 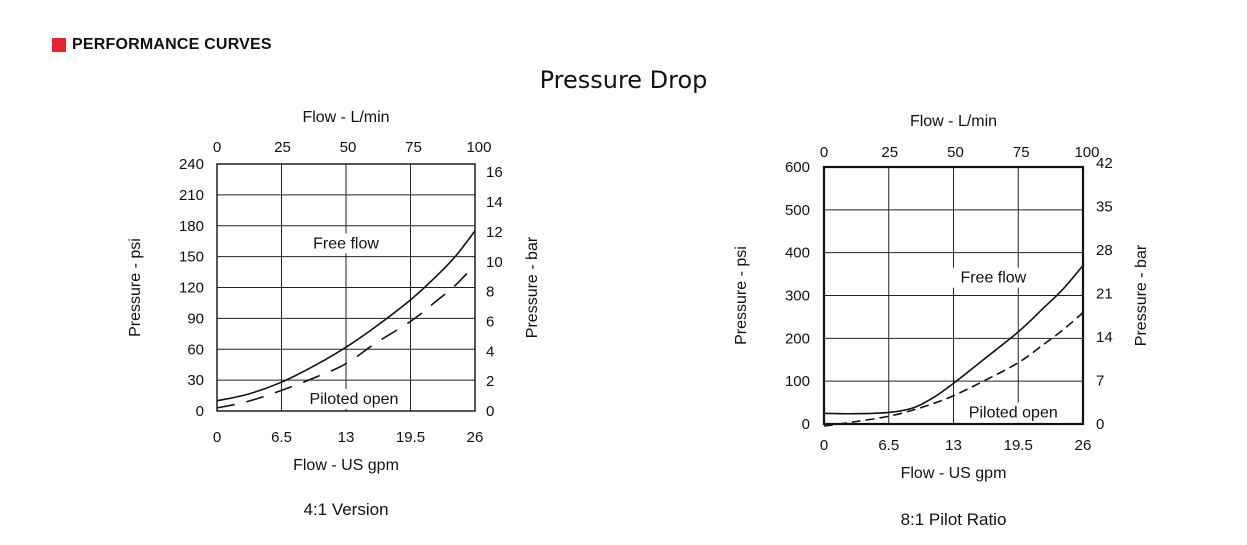 What do you see at coordinates (494, 232) in the screenshot?
I see `chart1-y2-tick-label: 12` at bounding box center [494, 232].